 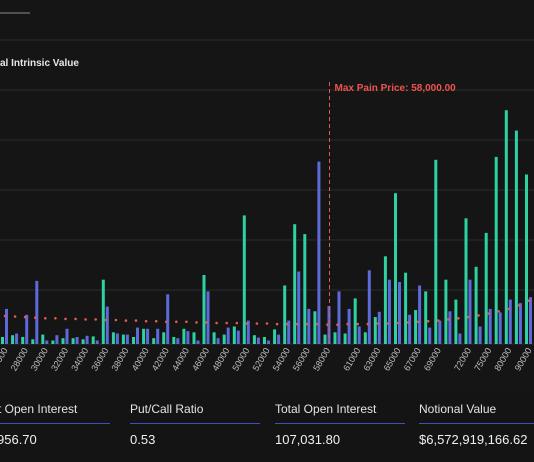 What do you see at coordinates (466, 281) in the screenshot?
I see `bar-72000-s0` at bounding box center [466, 281].